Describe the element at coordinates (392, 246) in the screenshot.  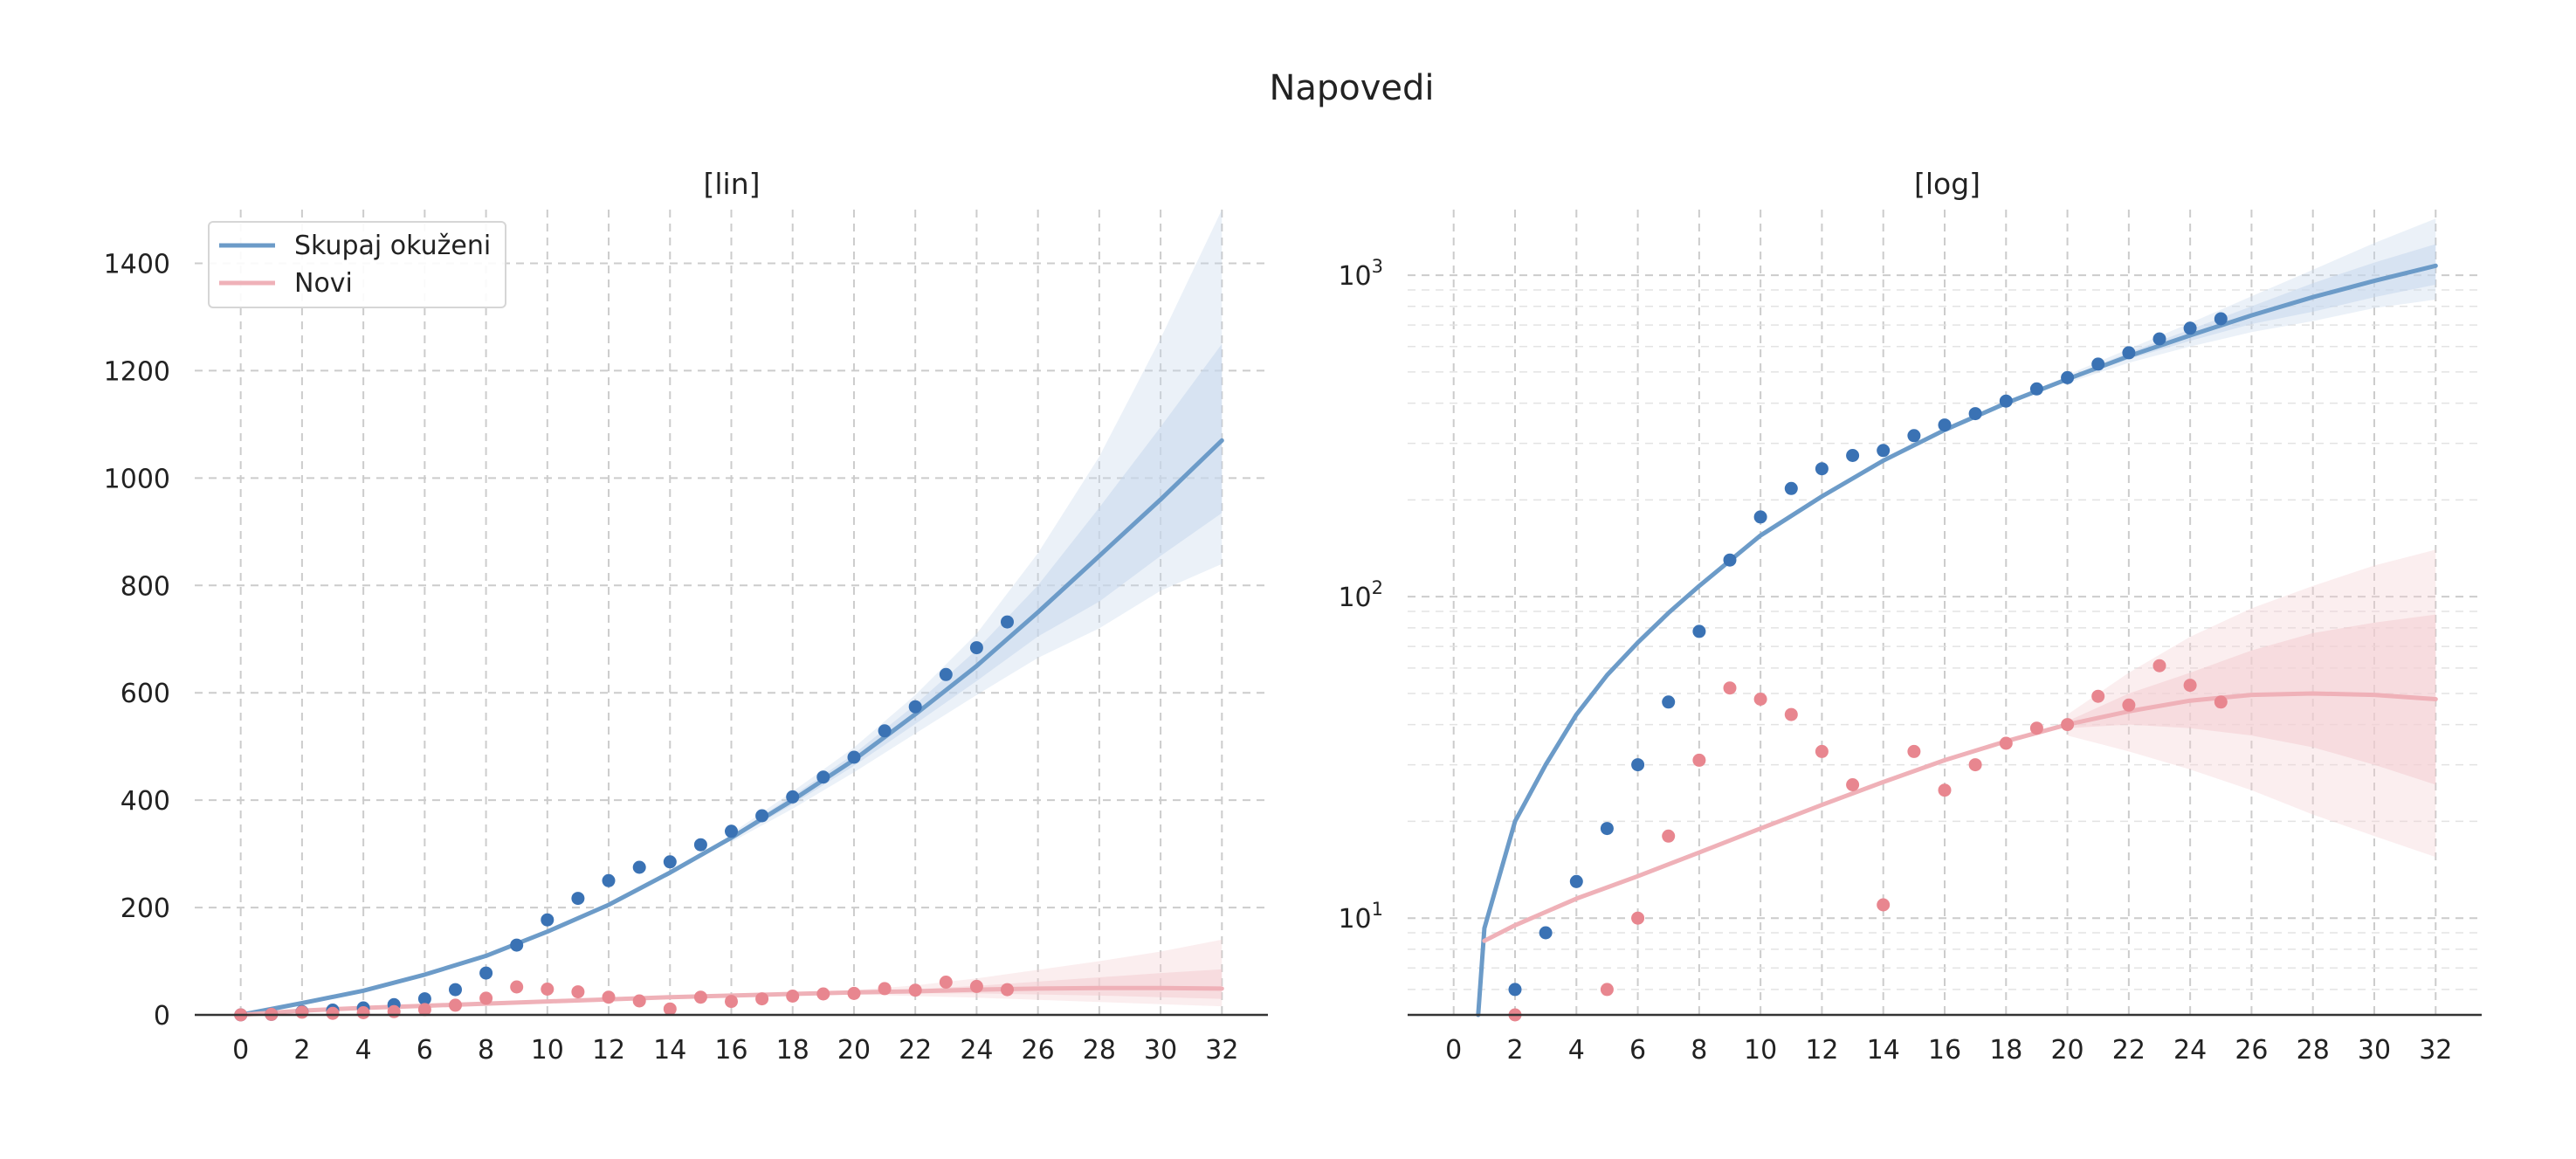
I see `legend-entry: Skupaj okuženi` at that location.